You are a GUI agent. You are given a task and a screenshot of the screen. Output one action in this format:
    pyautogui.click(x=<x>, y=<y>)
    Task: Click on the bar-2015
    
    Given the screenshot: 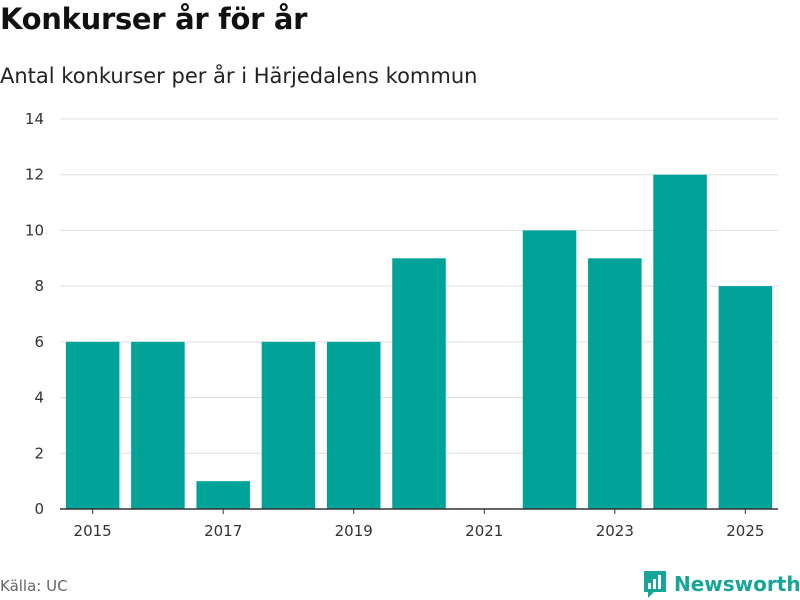 What is the action you would take?
    pyautogui.click(x=92, y=425)
    